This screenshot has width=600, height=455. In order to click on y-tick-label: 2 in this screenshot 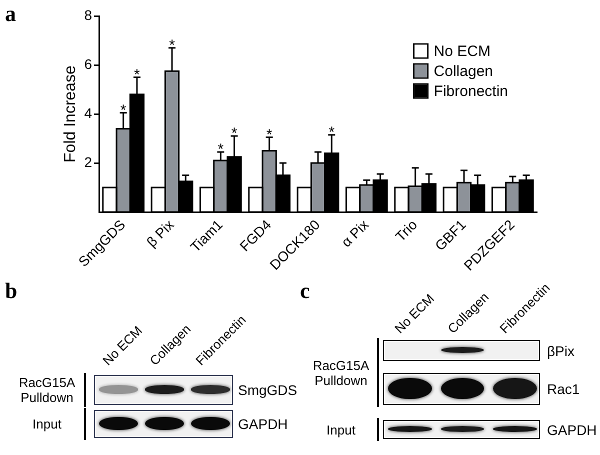, I will do `click(88, 162)`.